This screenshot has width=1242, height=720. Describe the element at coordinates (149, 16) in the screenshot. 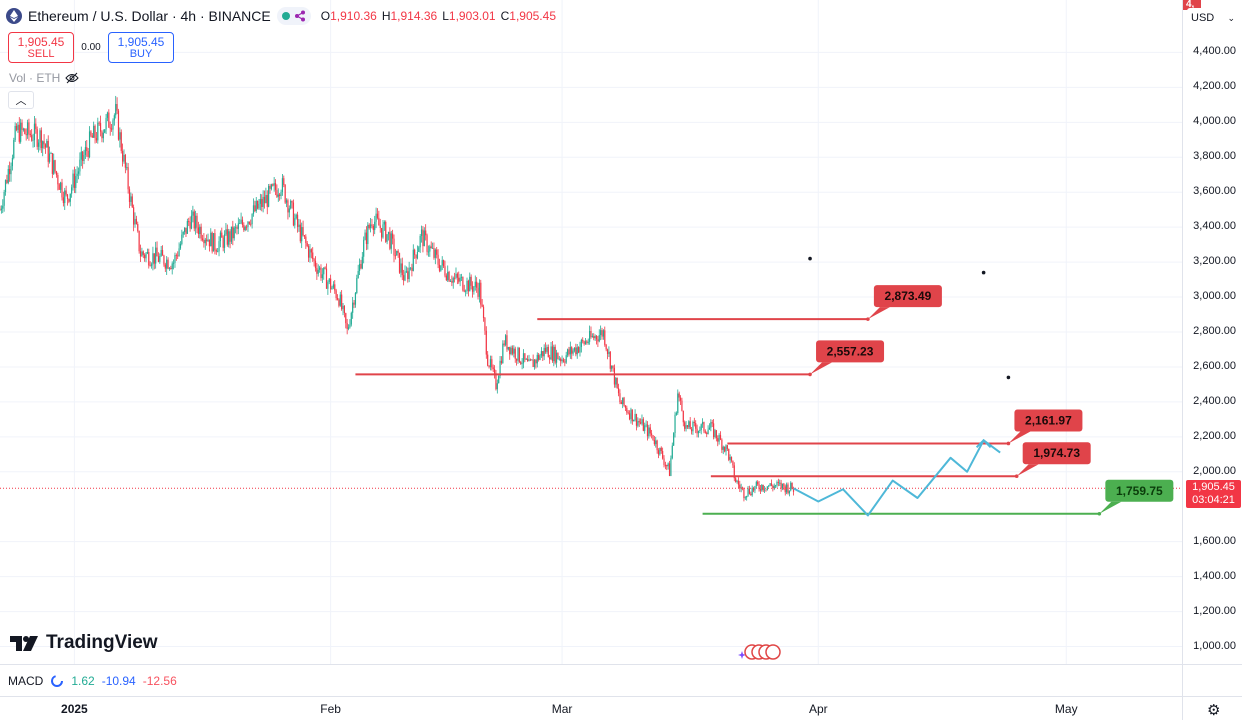

I see `symbol-title: Ethereum / U.S. Dollar · 4h · BINANCE` at that location.